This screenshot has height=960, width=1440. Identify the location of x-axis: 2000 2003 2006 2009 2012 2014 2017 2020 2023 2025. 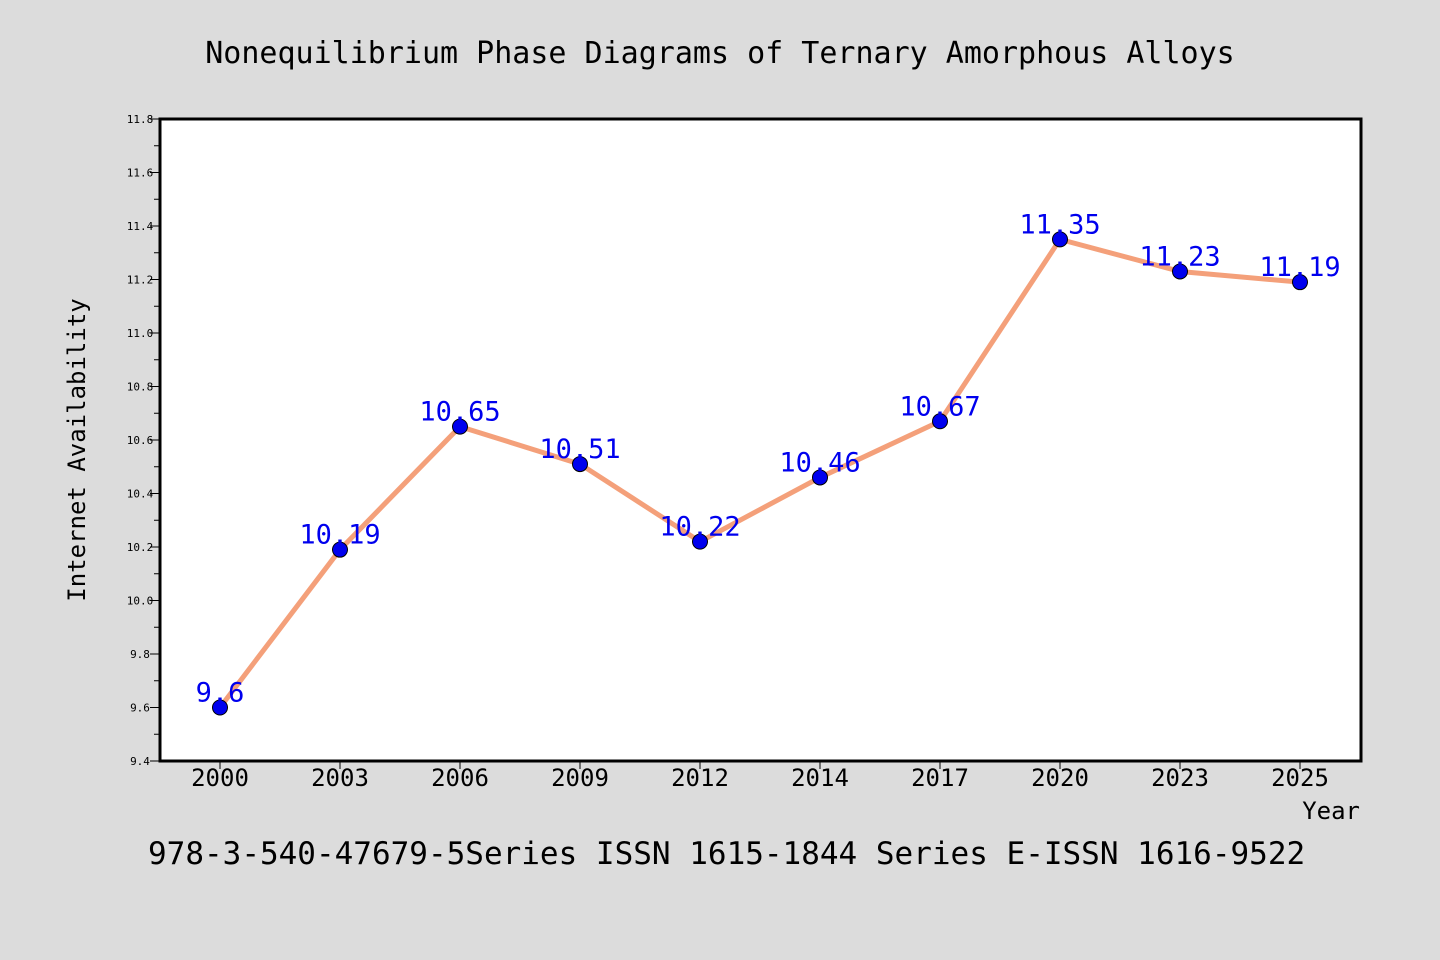
(760, 776).